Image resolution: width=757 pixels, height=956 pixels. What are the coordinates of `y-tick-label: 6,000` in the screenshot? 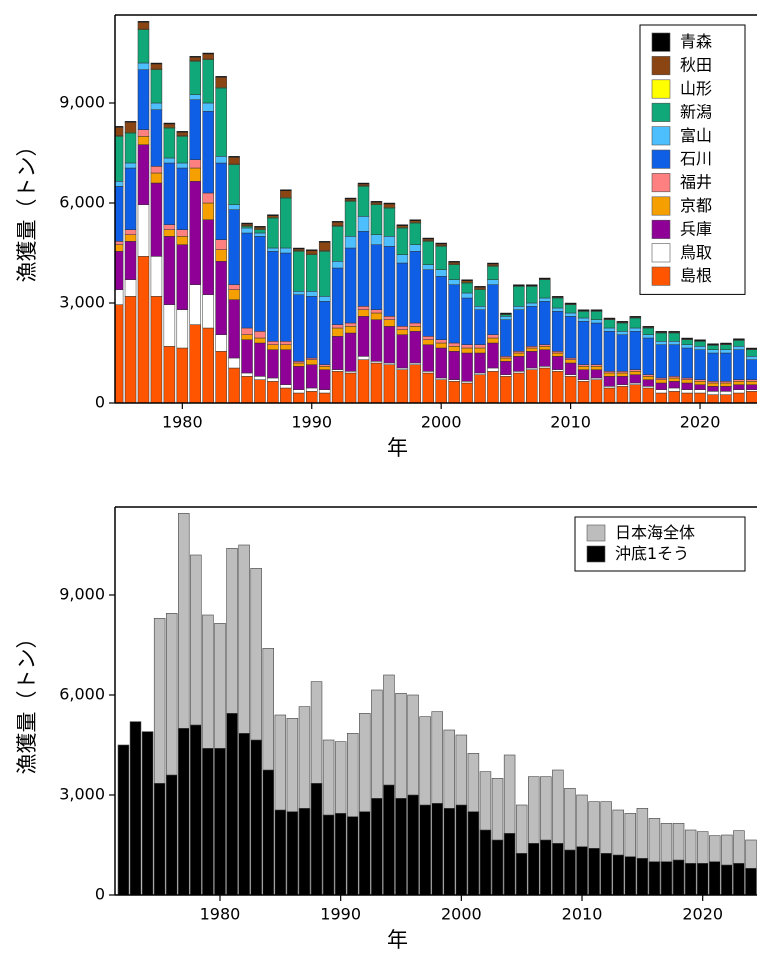 It's located at (82, 202).